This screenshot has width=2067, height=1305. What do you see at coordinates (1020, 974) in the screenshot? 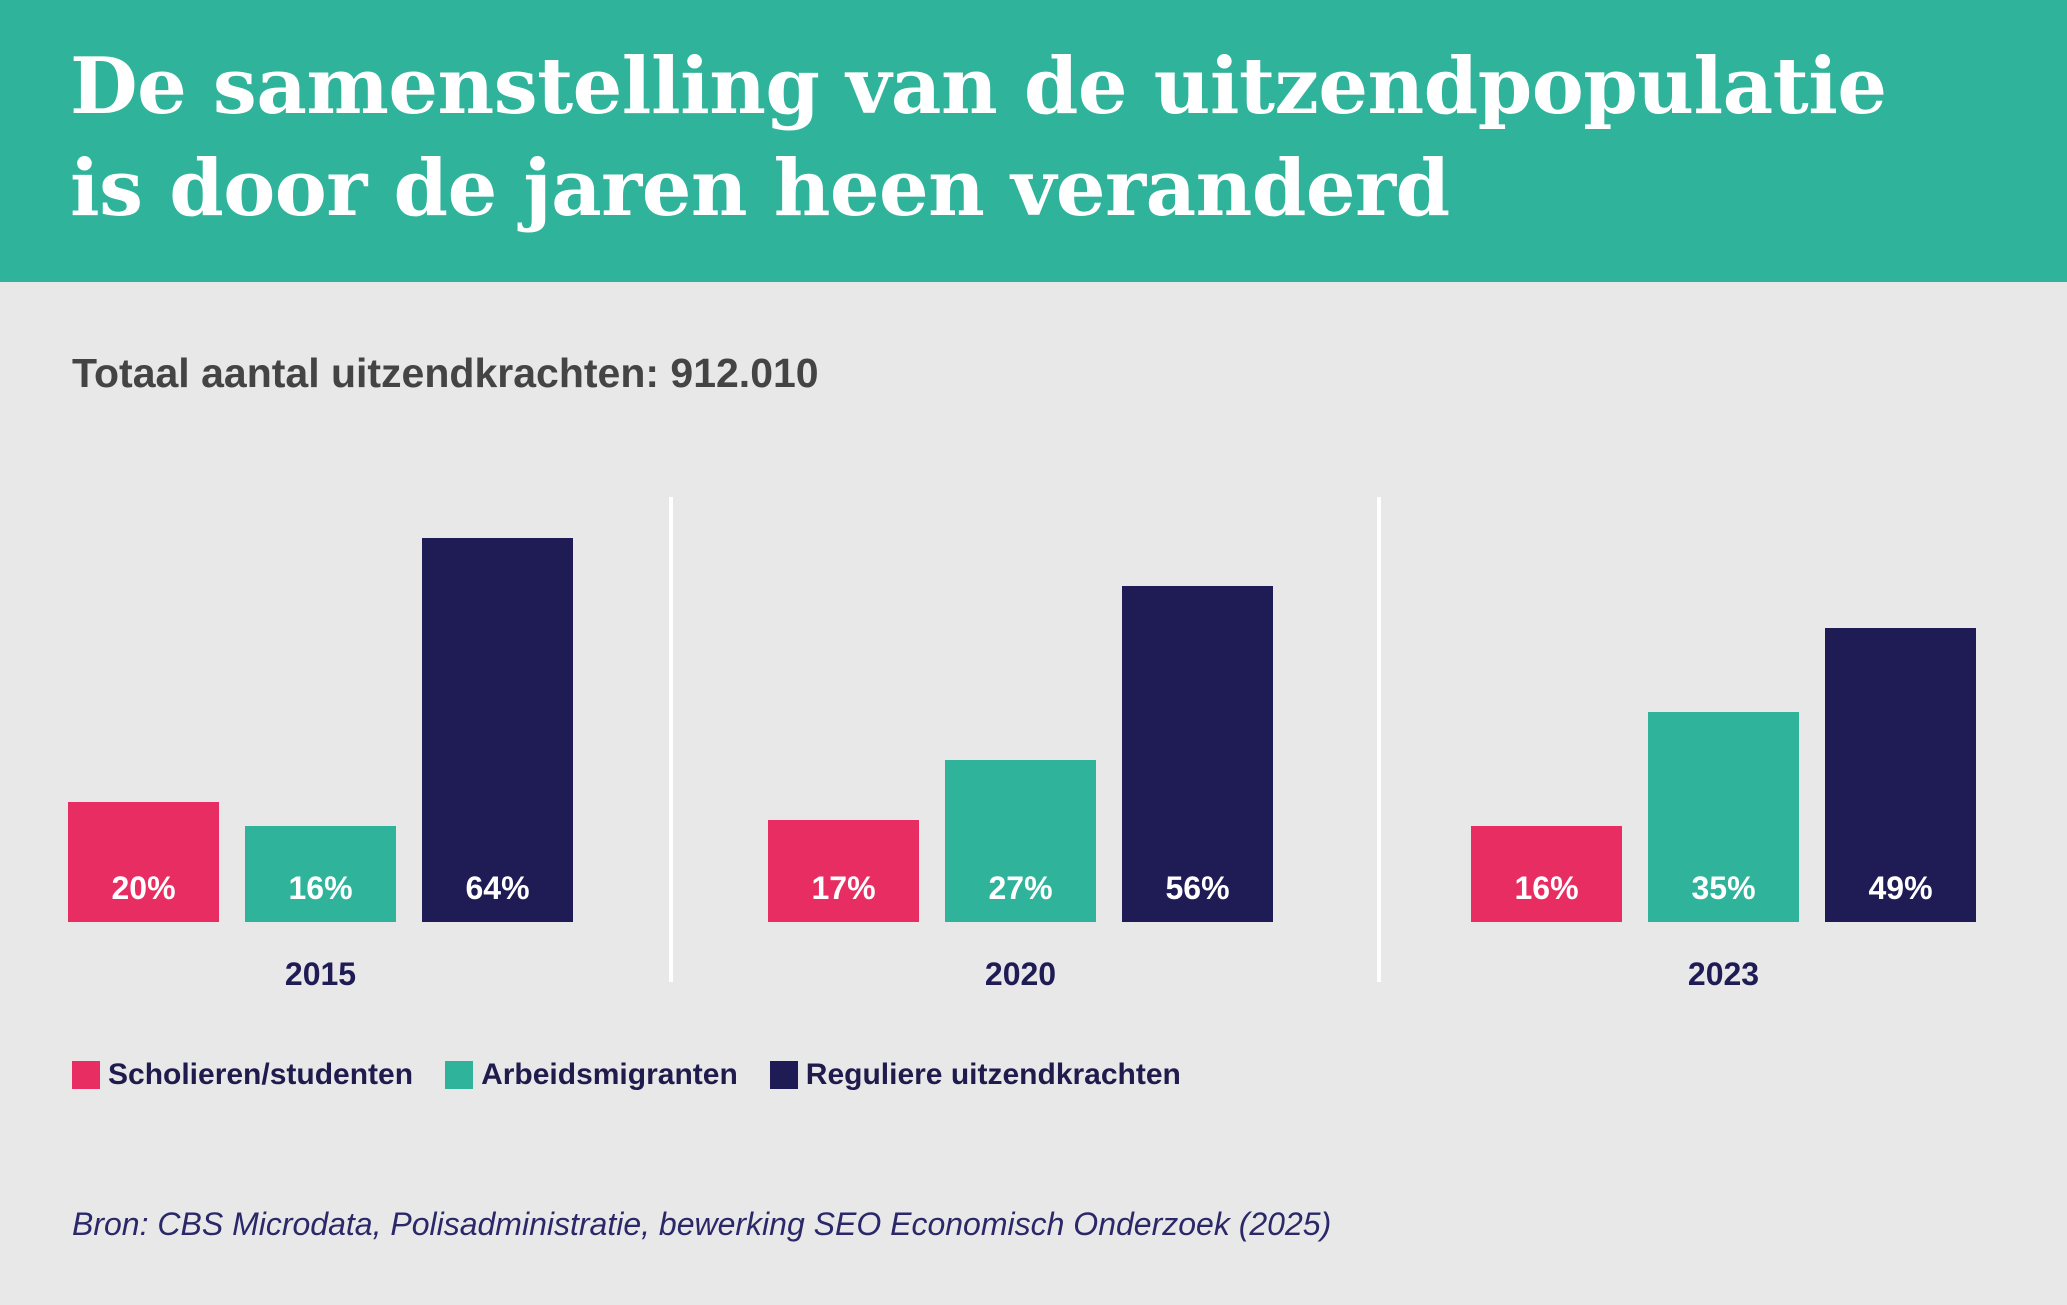
I see `category-label-2020: 2020` at bounding box center [1020, 974].